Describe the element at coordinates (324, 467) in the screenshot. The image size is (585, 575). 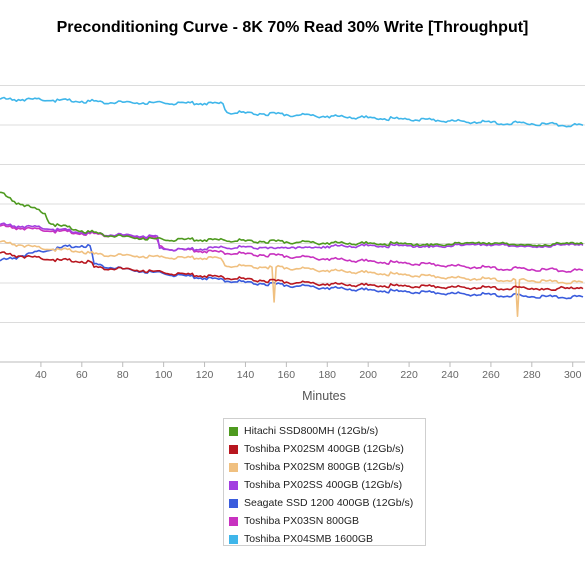
I see `legend-label: Toshiba PX02SM 800GB (12Gb/s)` at that location.